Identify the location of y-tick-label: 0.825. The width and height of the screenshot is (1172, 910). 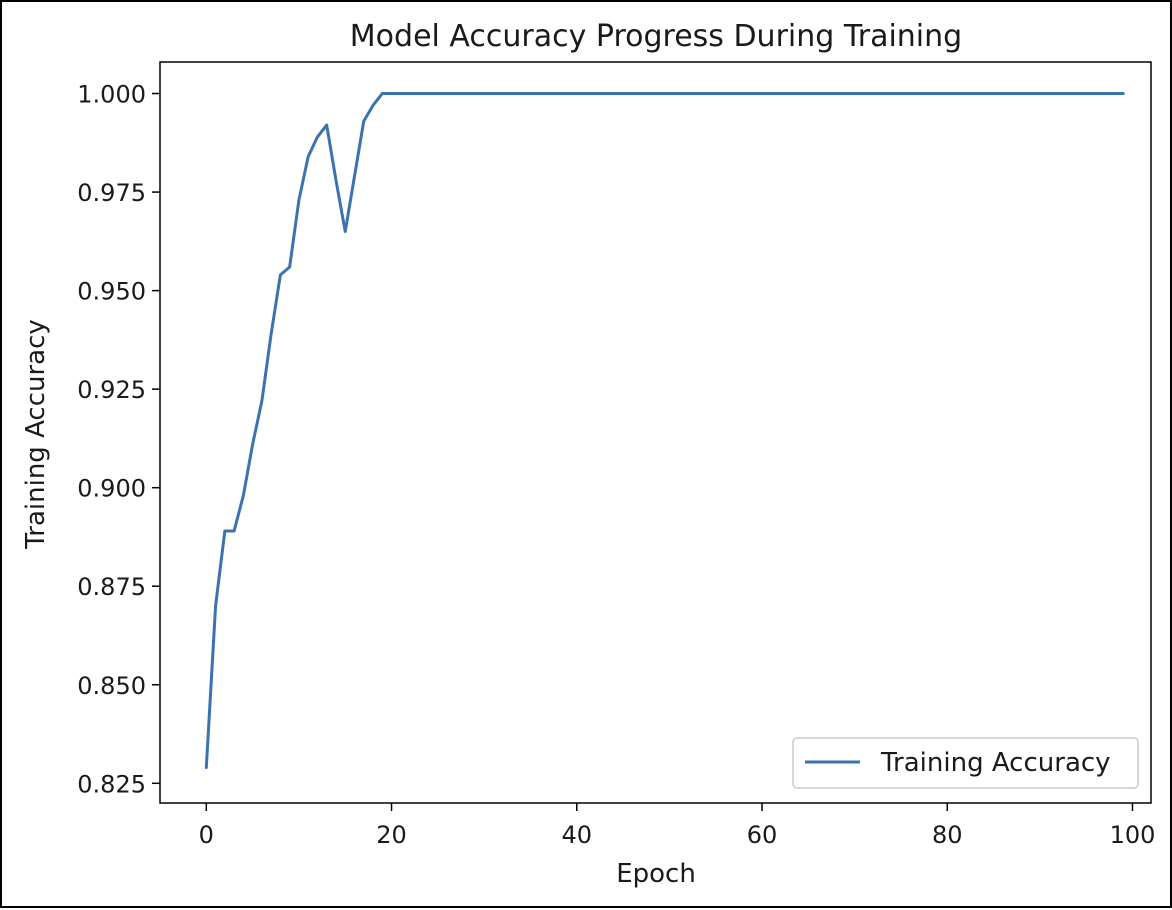
(111, 784).